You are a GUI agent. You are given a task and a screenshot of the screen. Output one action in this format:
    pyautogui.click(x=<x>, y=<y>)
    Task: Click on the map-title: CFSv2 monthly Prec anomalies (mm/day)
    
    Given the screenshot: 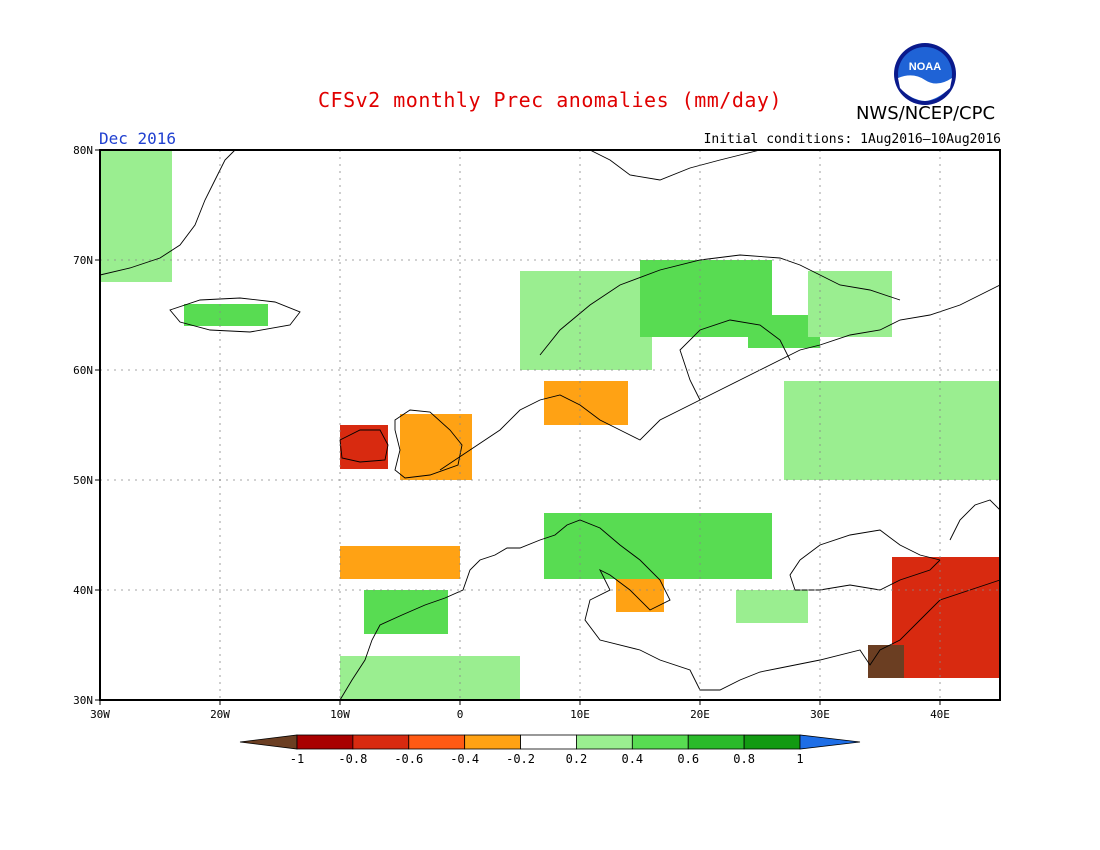 What is the action you would take?
    pyautogui.click(x=550, y=100)
    